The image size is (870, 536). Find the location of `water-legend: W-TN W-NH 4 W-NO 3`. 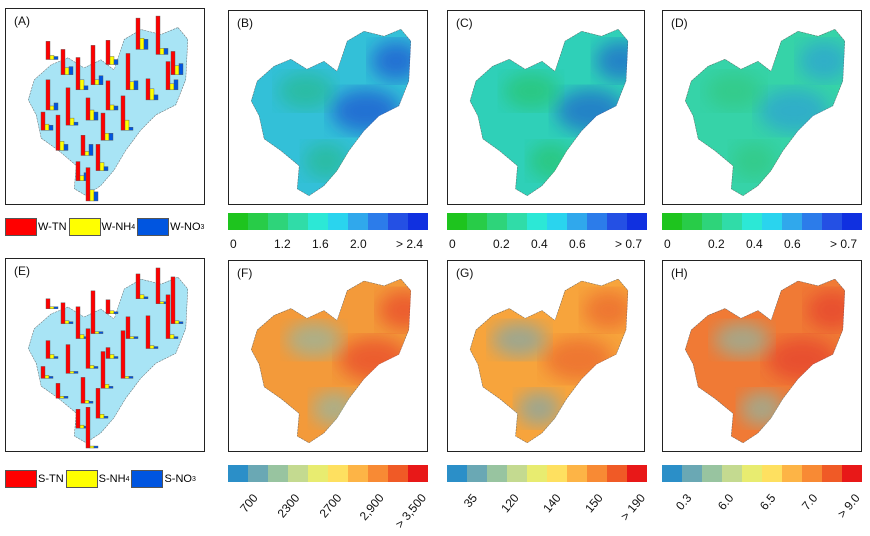

water-legend: W-TN W-NH 4 W-NO 3 is located at coordinates (105, 227).